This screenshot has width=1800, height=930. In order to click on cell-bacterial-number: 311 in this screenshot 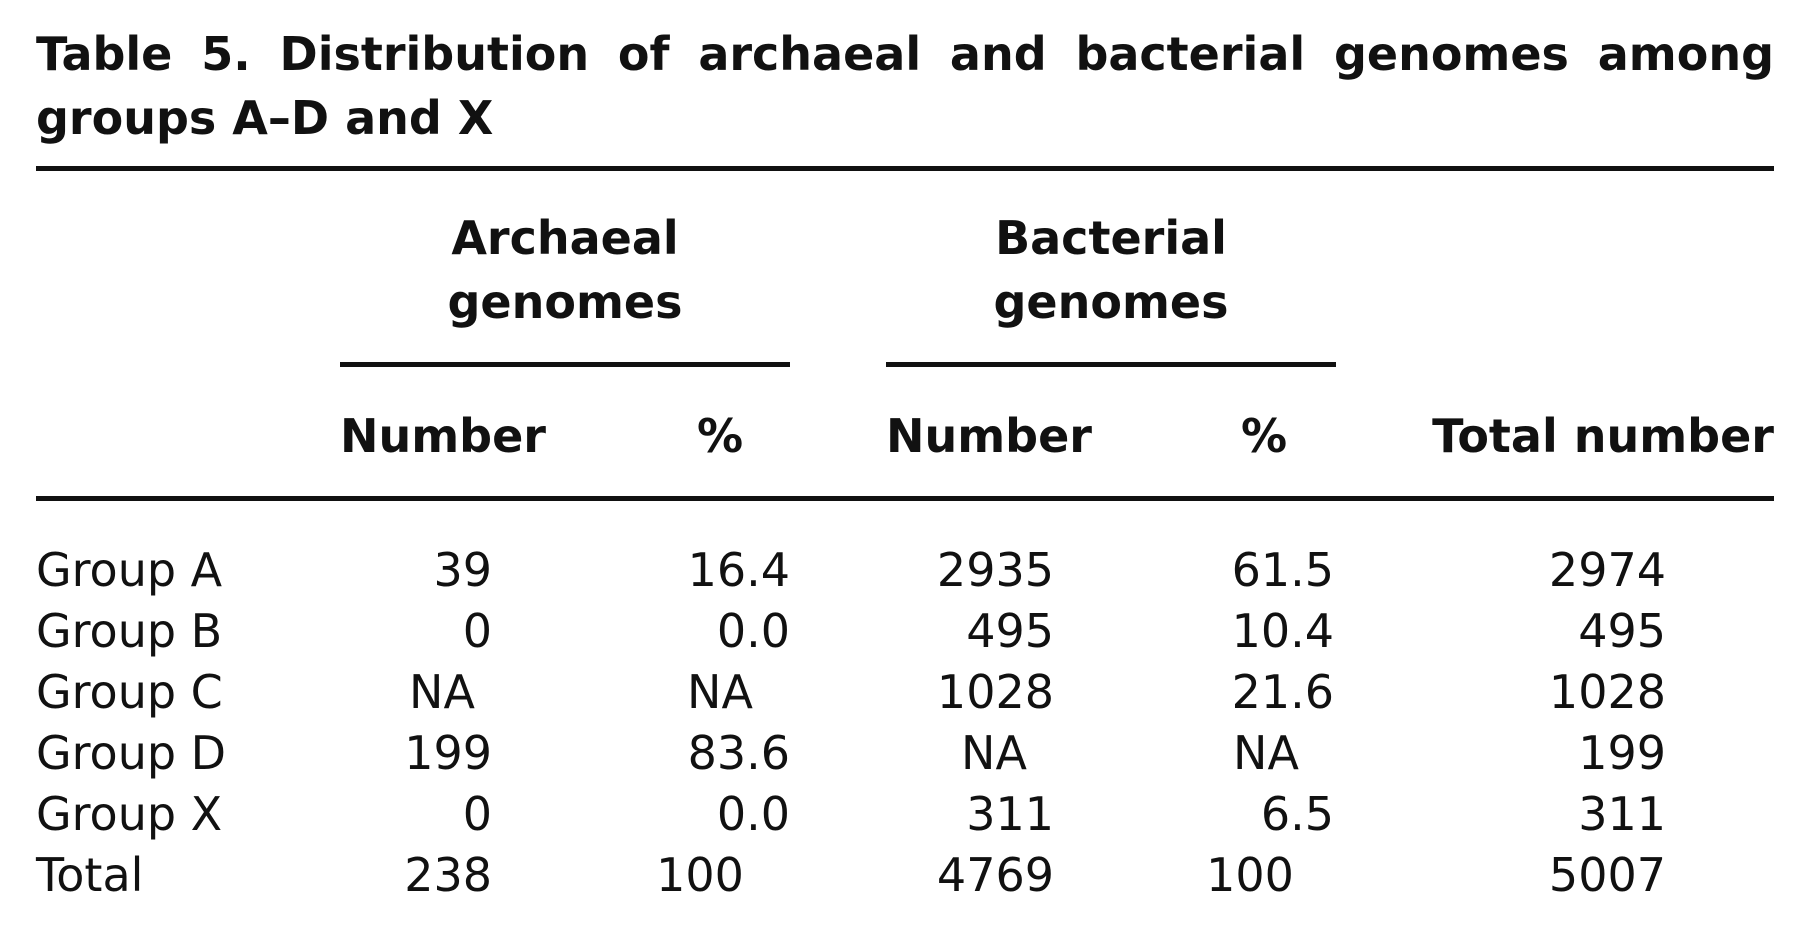, I will do `click(1010, 814)`.